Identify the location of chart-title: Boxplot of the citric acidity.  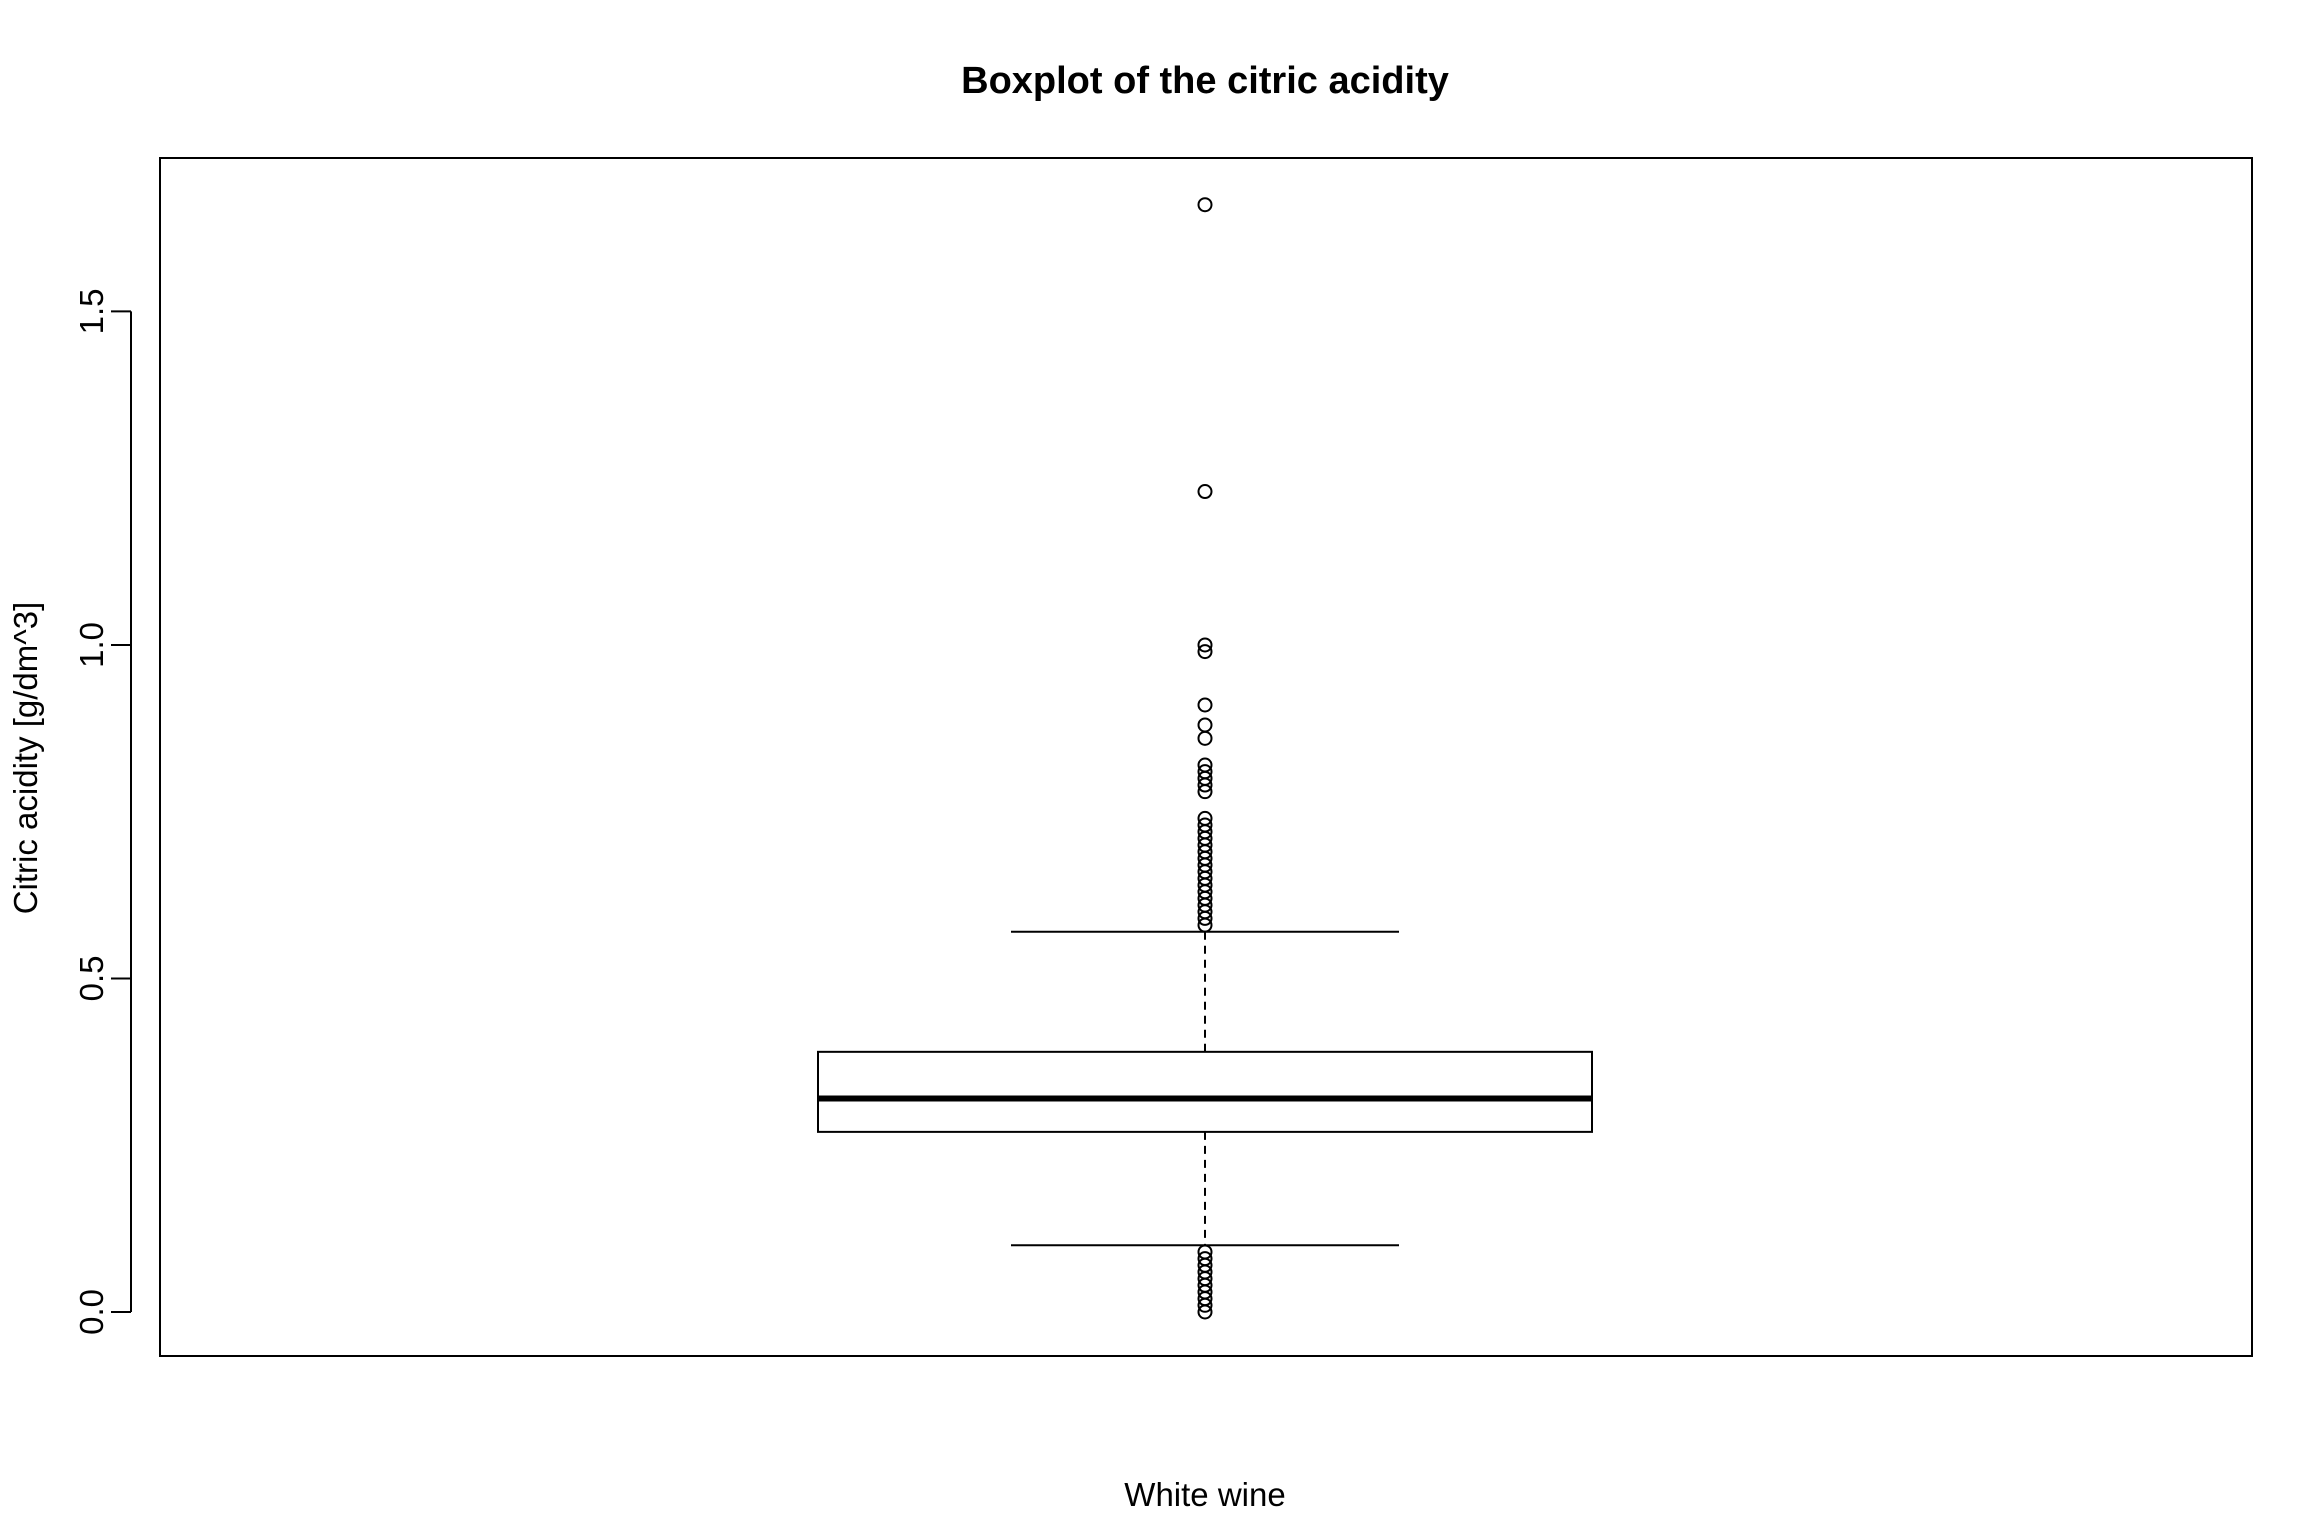
(1205, 81).